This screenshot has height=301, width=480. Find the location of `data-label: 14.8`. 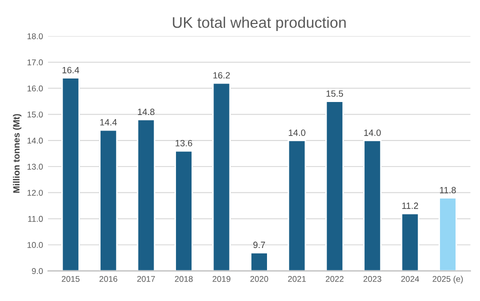

data-label: 14.8 is located at coordinates (146, 112).